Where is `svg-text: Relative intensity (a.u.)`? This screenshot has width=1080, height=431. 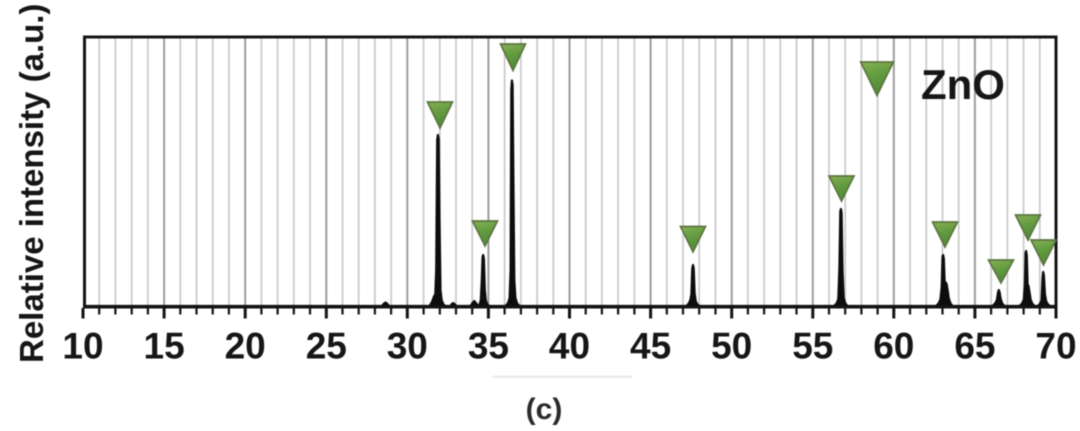
svg-text: Relative intensity (a.u.) is located at coordinates (31, 183).